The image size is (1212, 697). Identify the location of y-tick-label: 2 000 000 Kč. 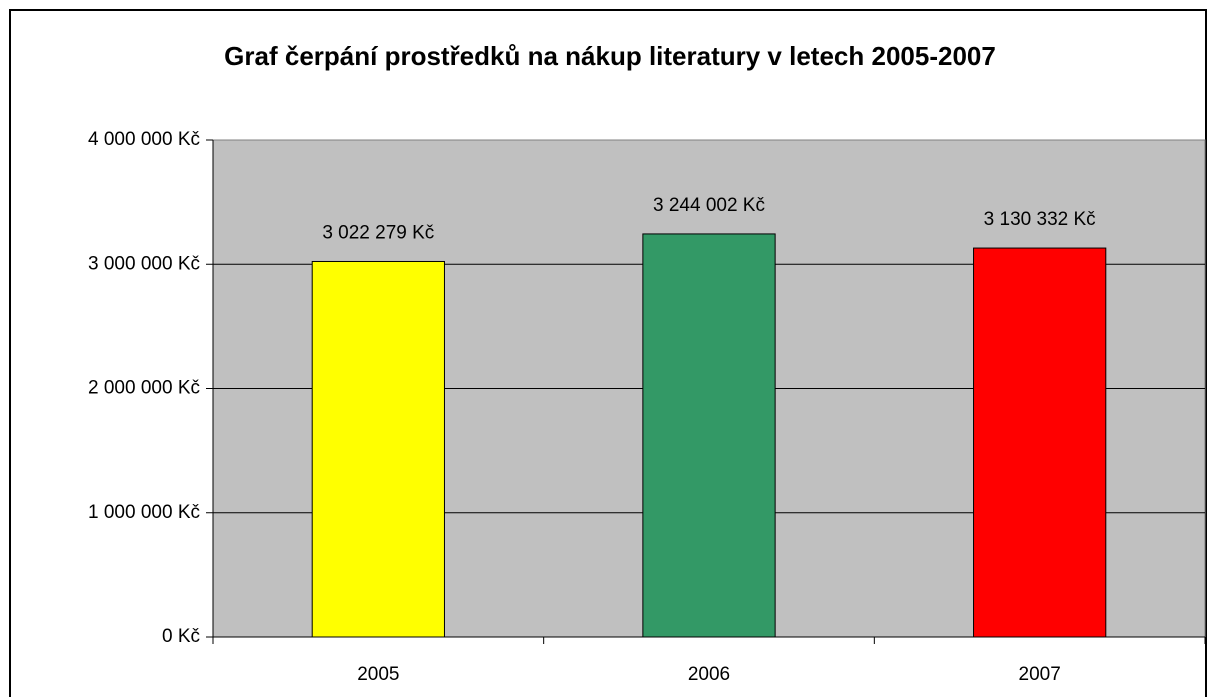
(144, 388).